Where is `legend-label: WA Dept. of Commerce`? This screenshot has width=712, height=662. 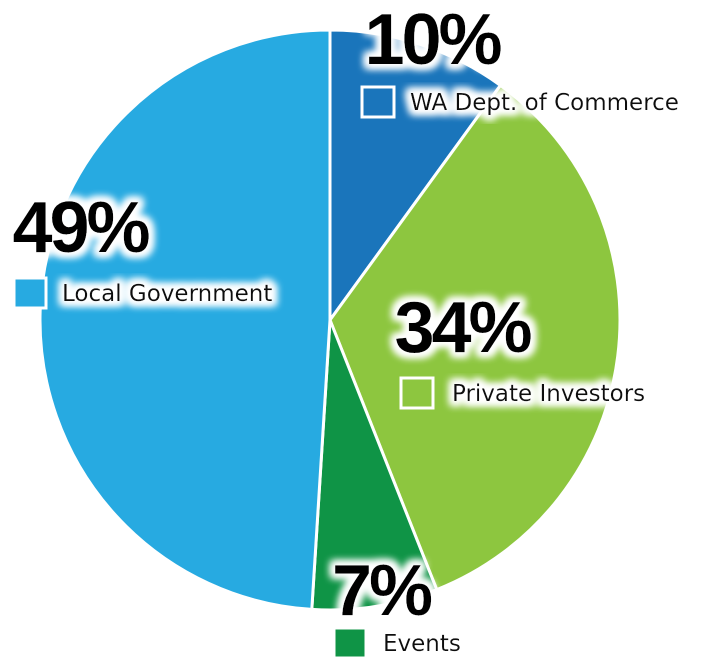
legend-label: WA Dept. of Commerce is located at coordinates (544, 103).